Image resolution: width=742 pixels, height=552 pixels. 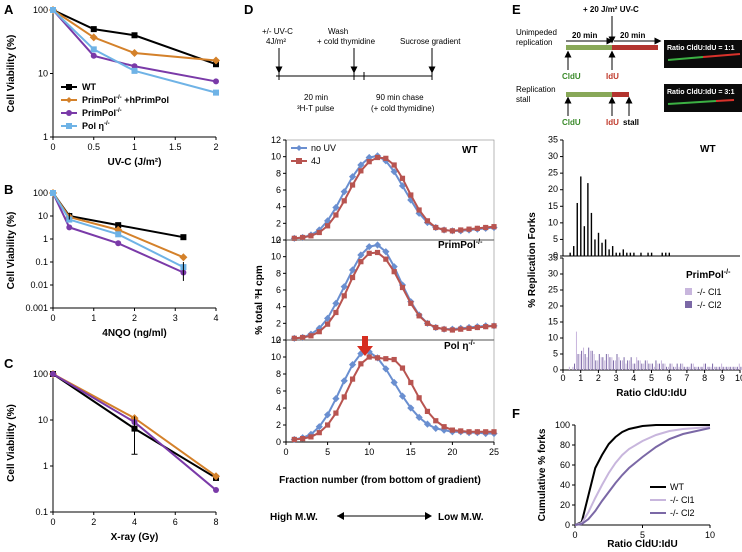 What do you see at coordinates (461, 517) in the screenshot?
I see `mw-low-label: Low M.W.` at bounding box center [461, 517].